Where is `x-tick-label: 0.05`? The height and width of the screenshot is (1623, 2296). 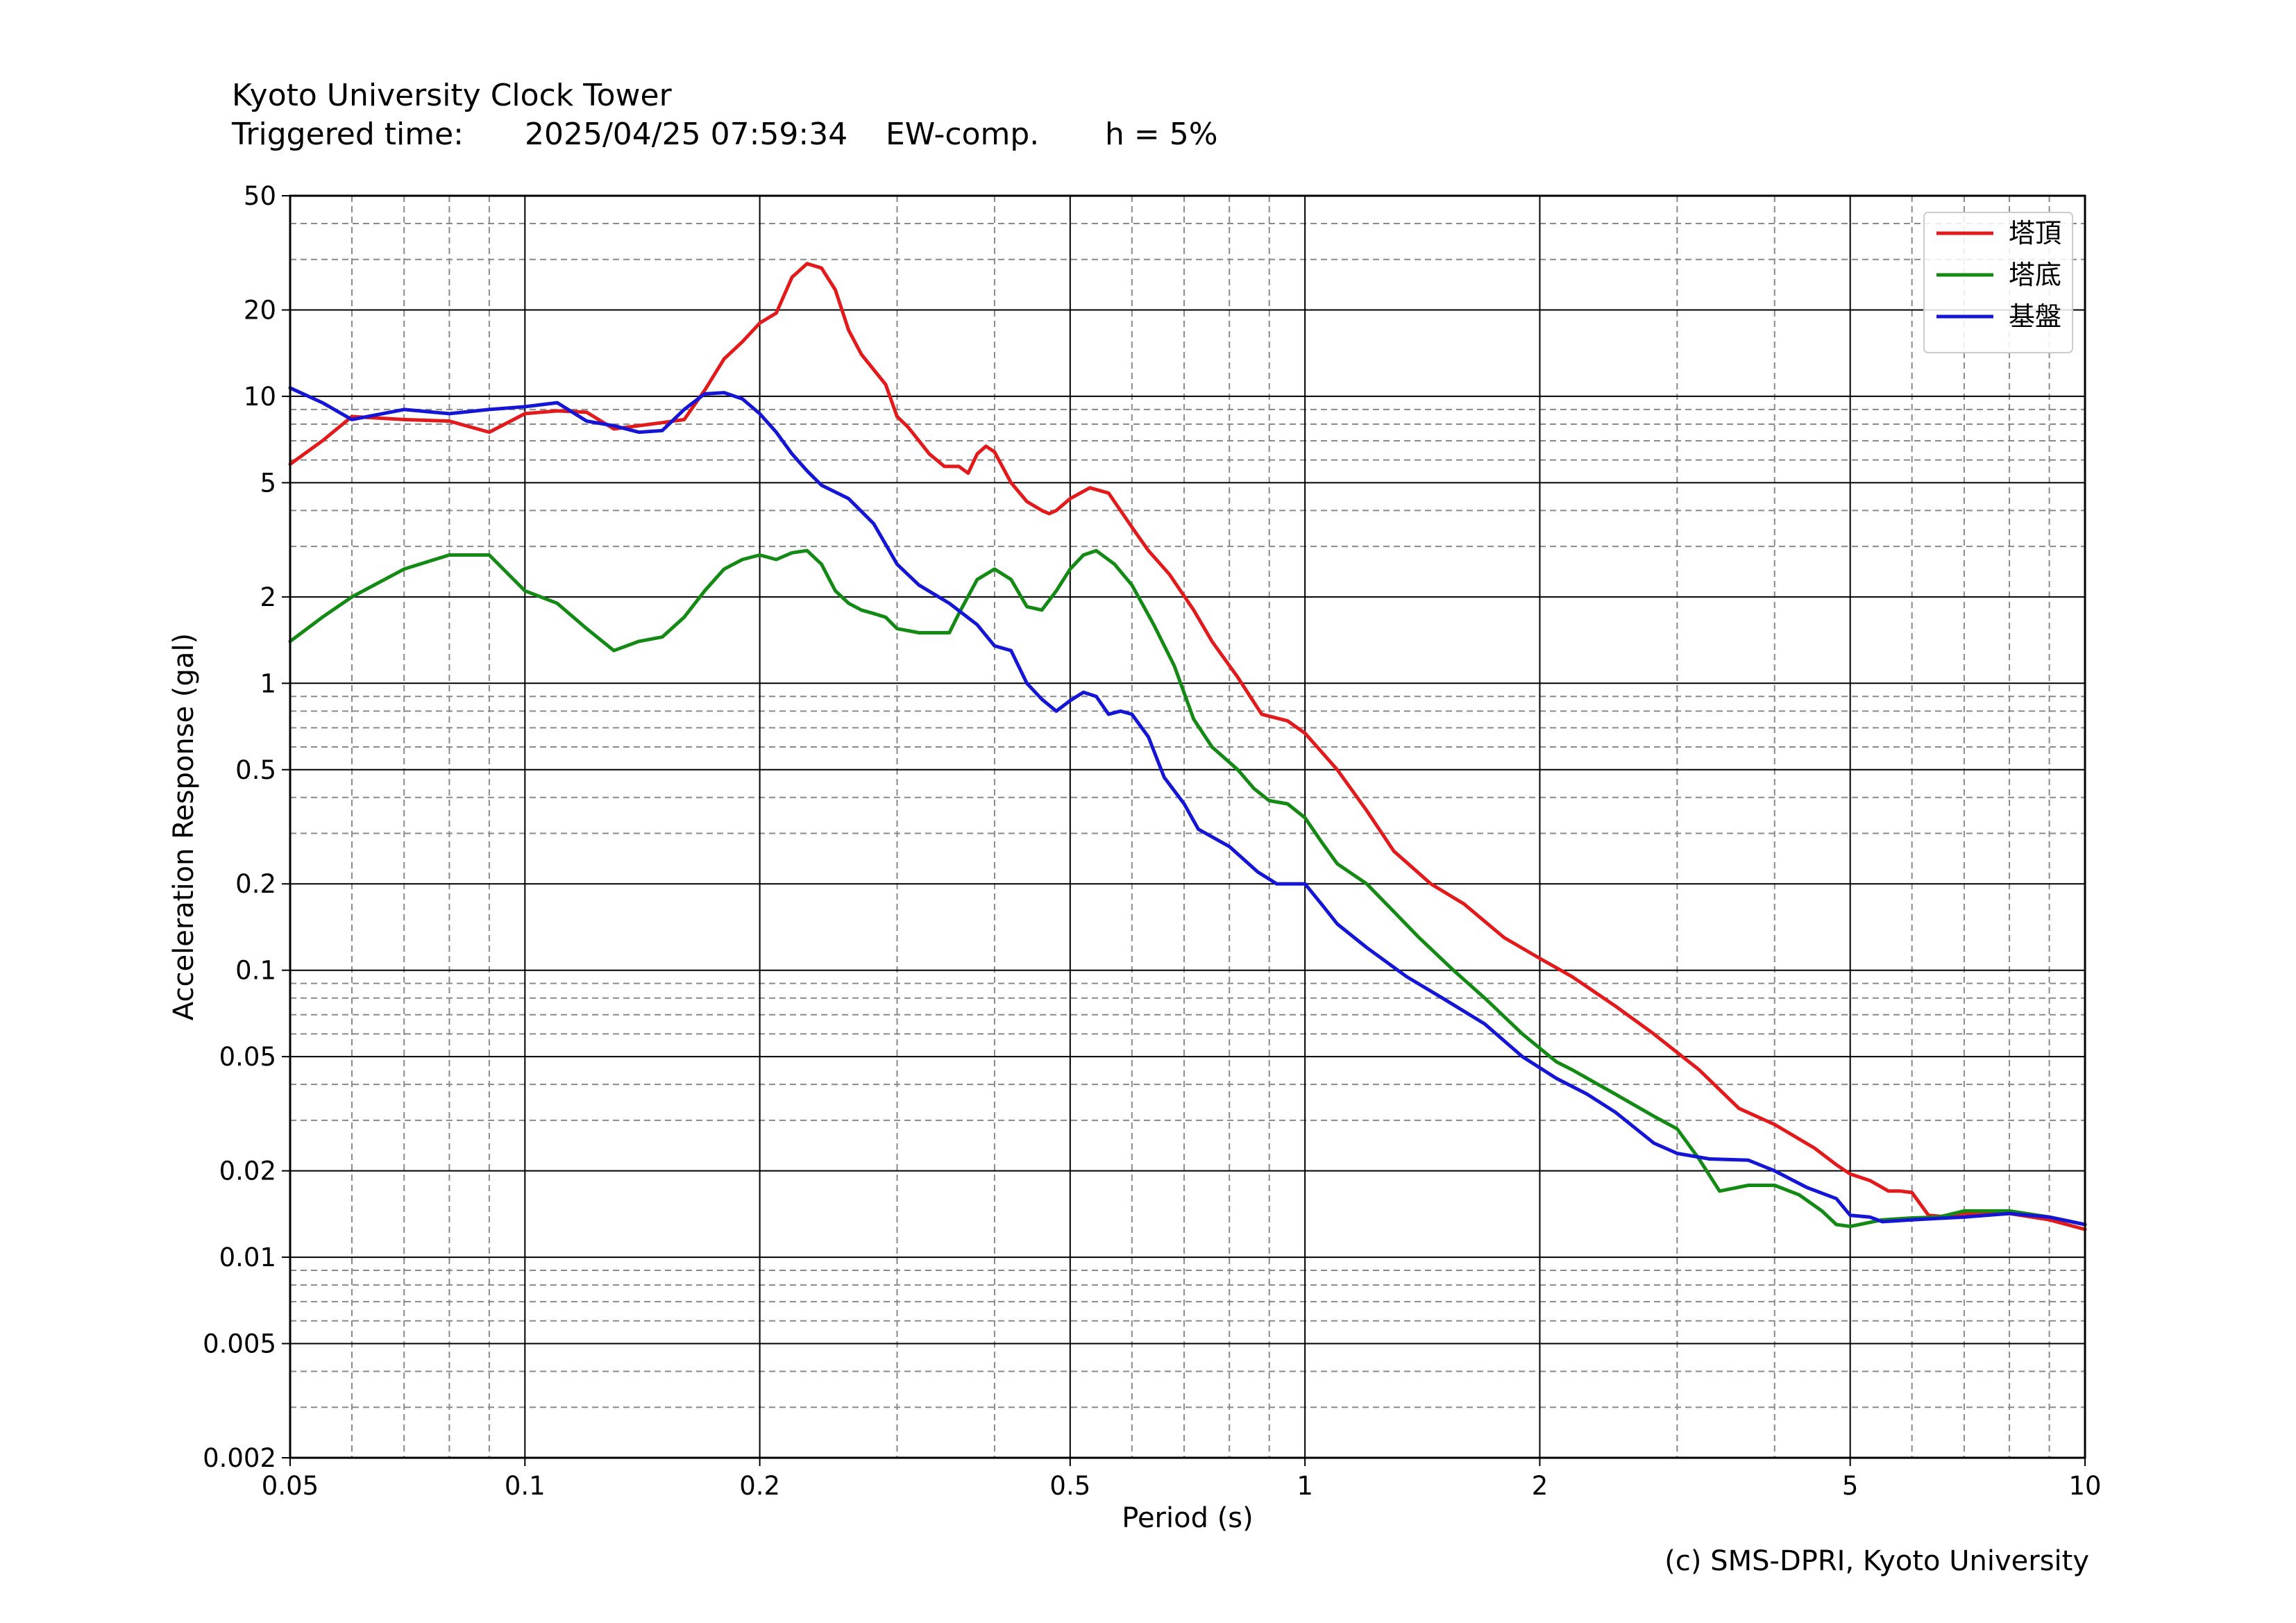
x-tick-label: 0.05 is located at coordinates (290, 1486).